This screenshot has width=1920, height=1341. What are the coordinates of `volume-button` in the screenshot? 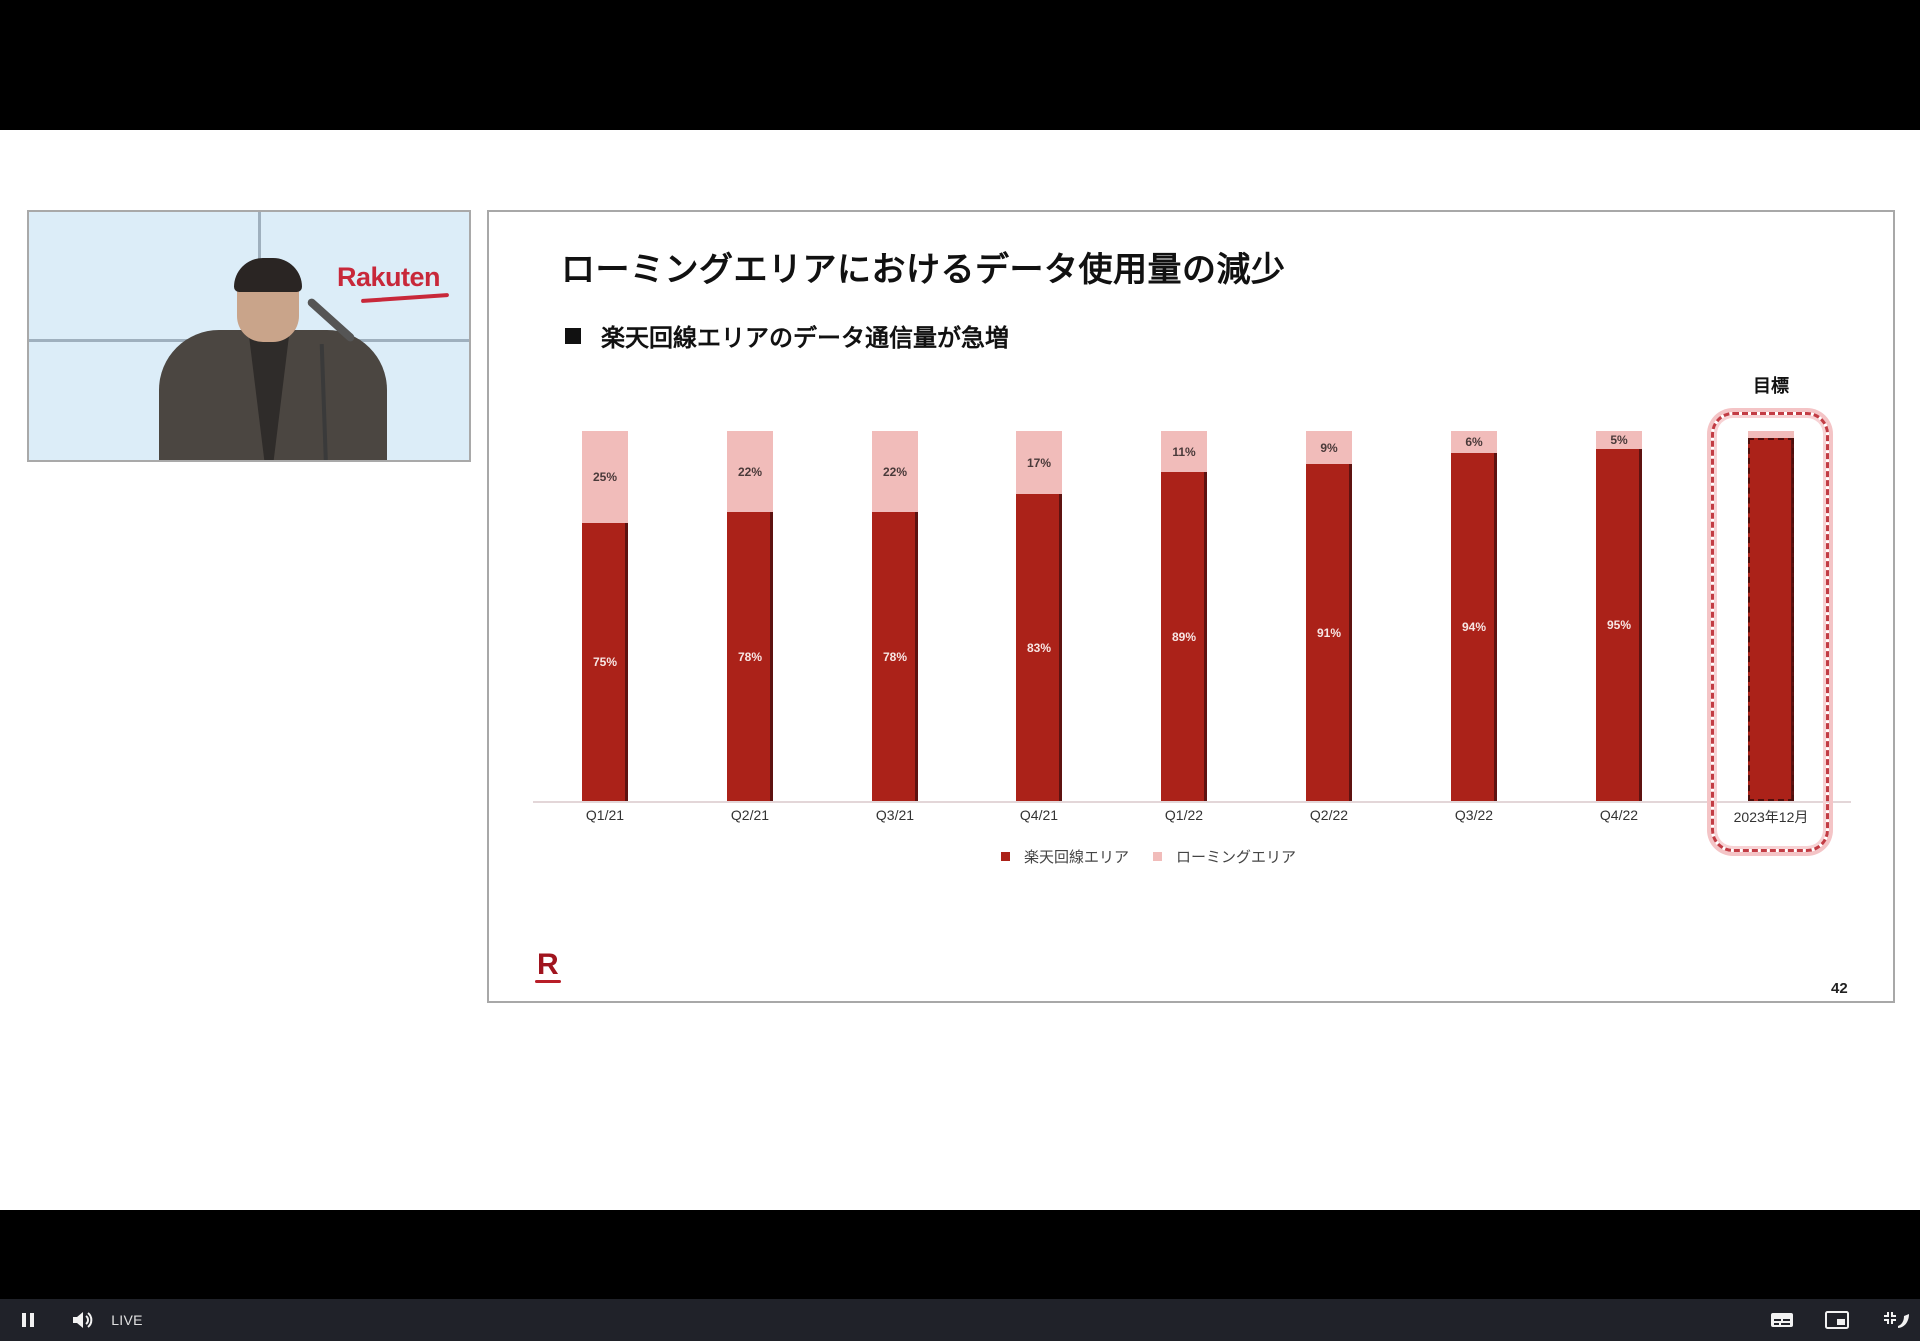 It's located at (83, 1320).